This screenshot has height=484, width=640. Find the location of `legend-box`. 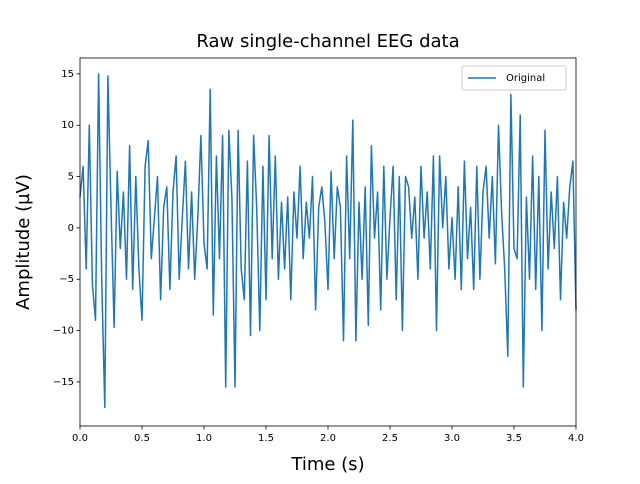

legend-box is located at coordinates (514, 78).